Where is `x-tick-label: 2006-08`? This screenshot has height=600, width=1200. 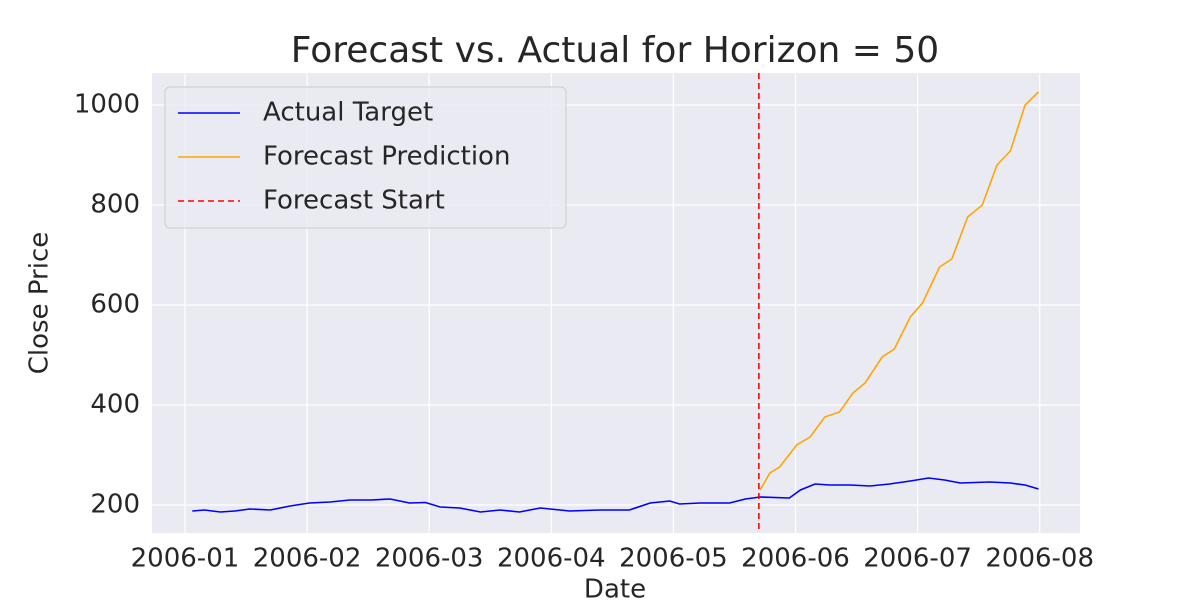
x-tick-label: 2006-08 is located at coordinates (1039, 559).